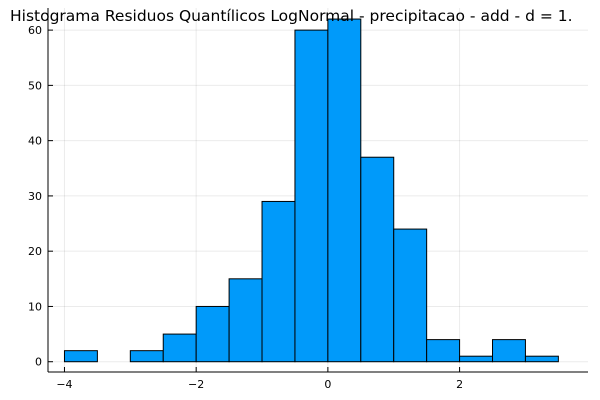 The height and width of the screenshot is (400, 600). What do you see at coordinates (35, 141) in the screenshot?
I see `y-tick-label: 40` at bounding box center [35, 141].